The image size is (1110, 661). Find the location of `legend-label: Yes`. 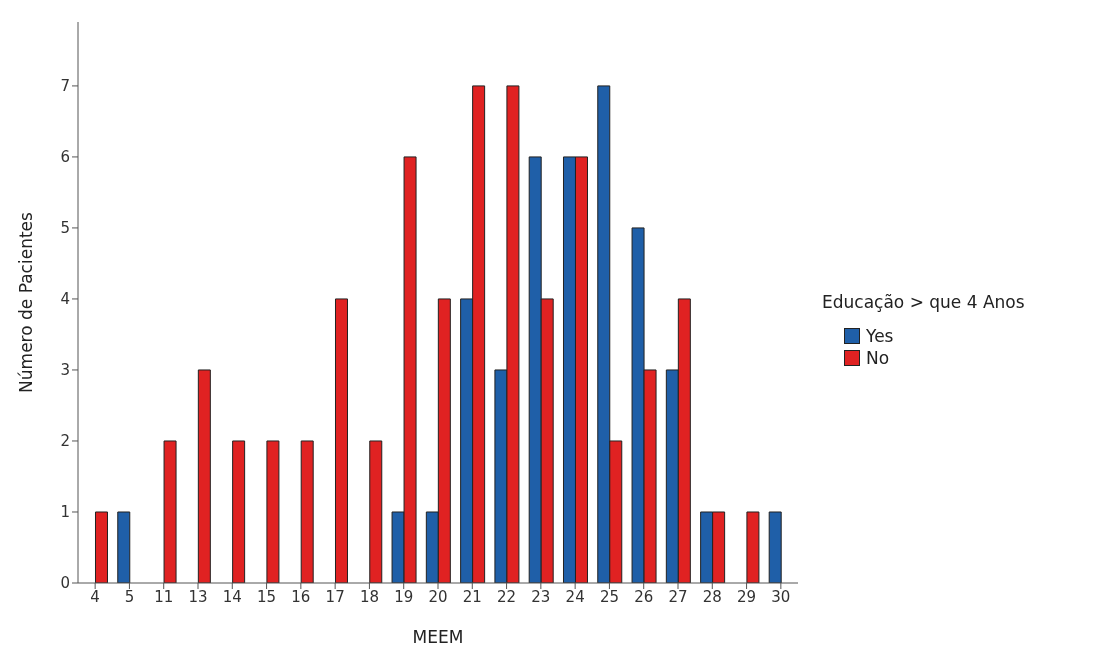

legend-label: Yes is located at coordinates (880, 335).